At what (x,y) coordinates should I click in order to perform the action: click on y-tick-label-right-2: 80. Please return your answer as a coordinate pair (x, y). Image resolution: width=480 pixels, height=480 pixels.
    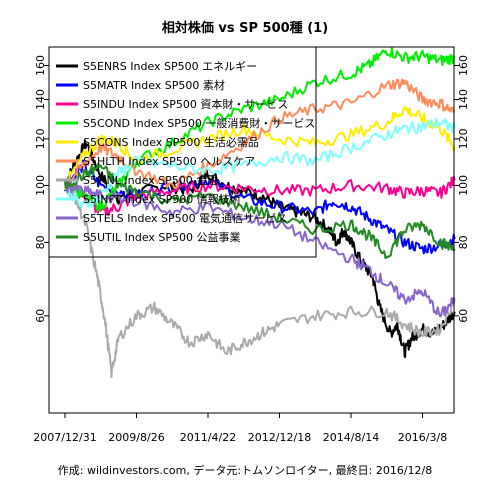
    Looking at the image, I should click on (463, 242).